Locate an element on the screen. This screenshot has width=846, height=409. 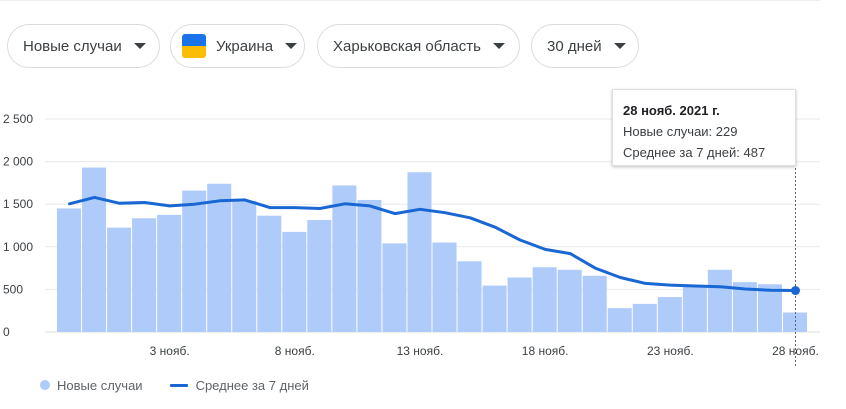
metric-dropdown: Новые случаи is located at coordinates (83, 46).